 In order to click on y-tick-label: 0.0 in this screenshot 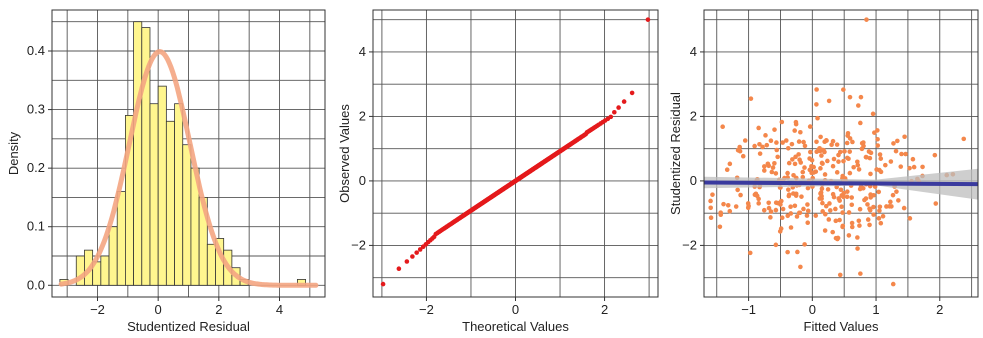, I will do `click(36, 284)`.